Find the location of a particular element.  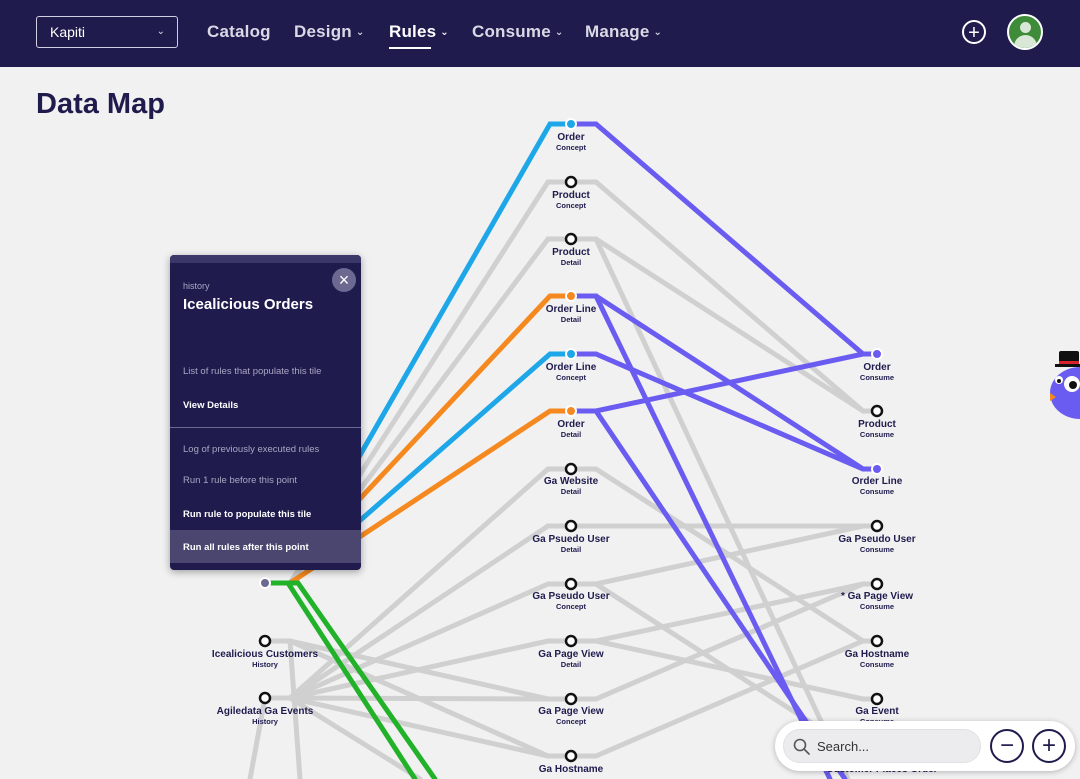

run-before-button: Run 1 rule before this point is located at coordinates (240, 480).